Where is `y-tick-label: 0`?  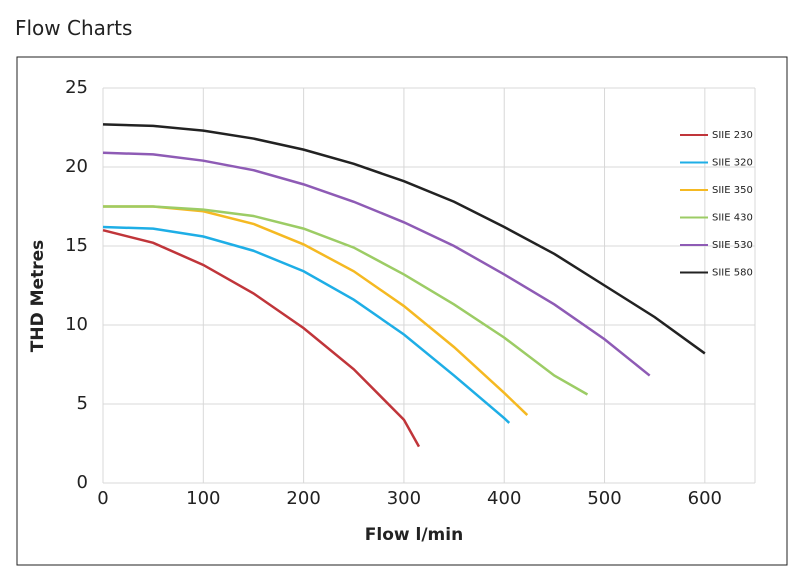 y-tick-label: 0 is located at coordinates (82, 482).